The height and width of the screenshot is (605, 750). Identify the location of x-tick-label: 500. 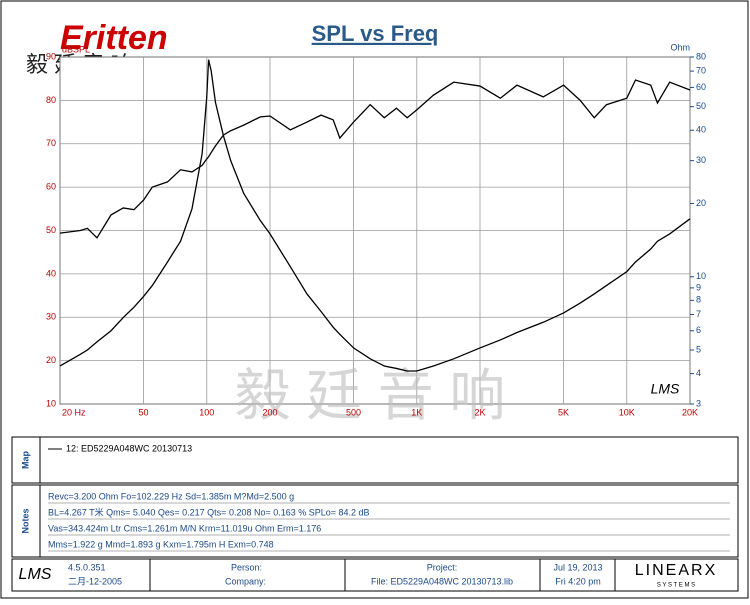
(353, 412).